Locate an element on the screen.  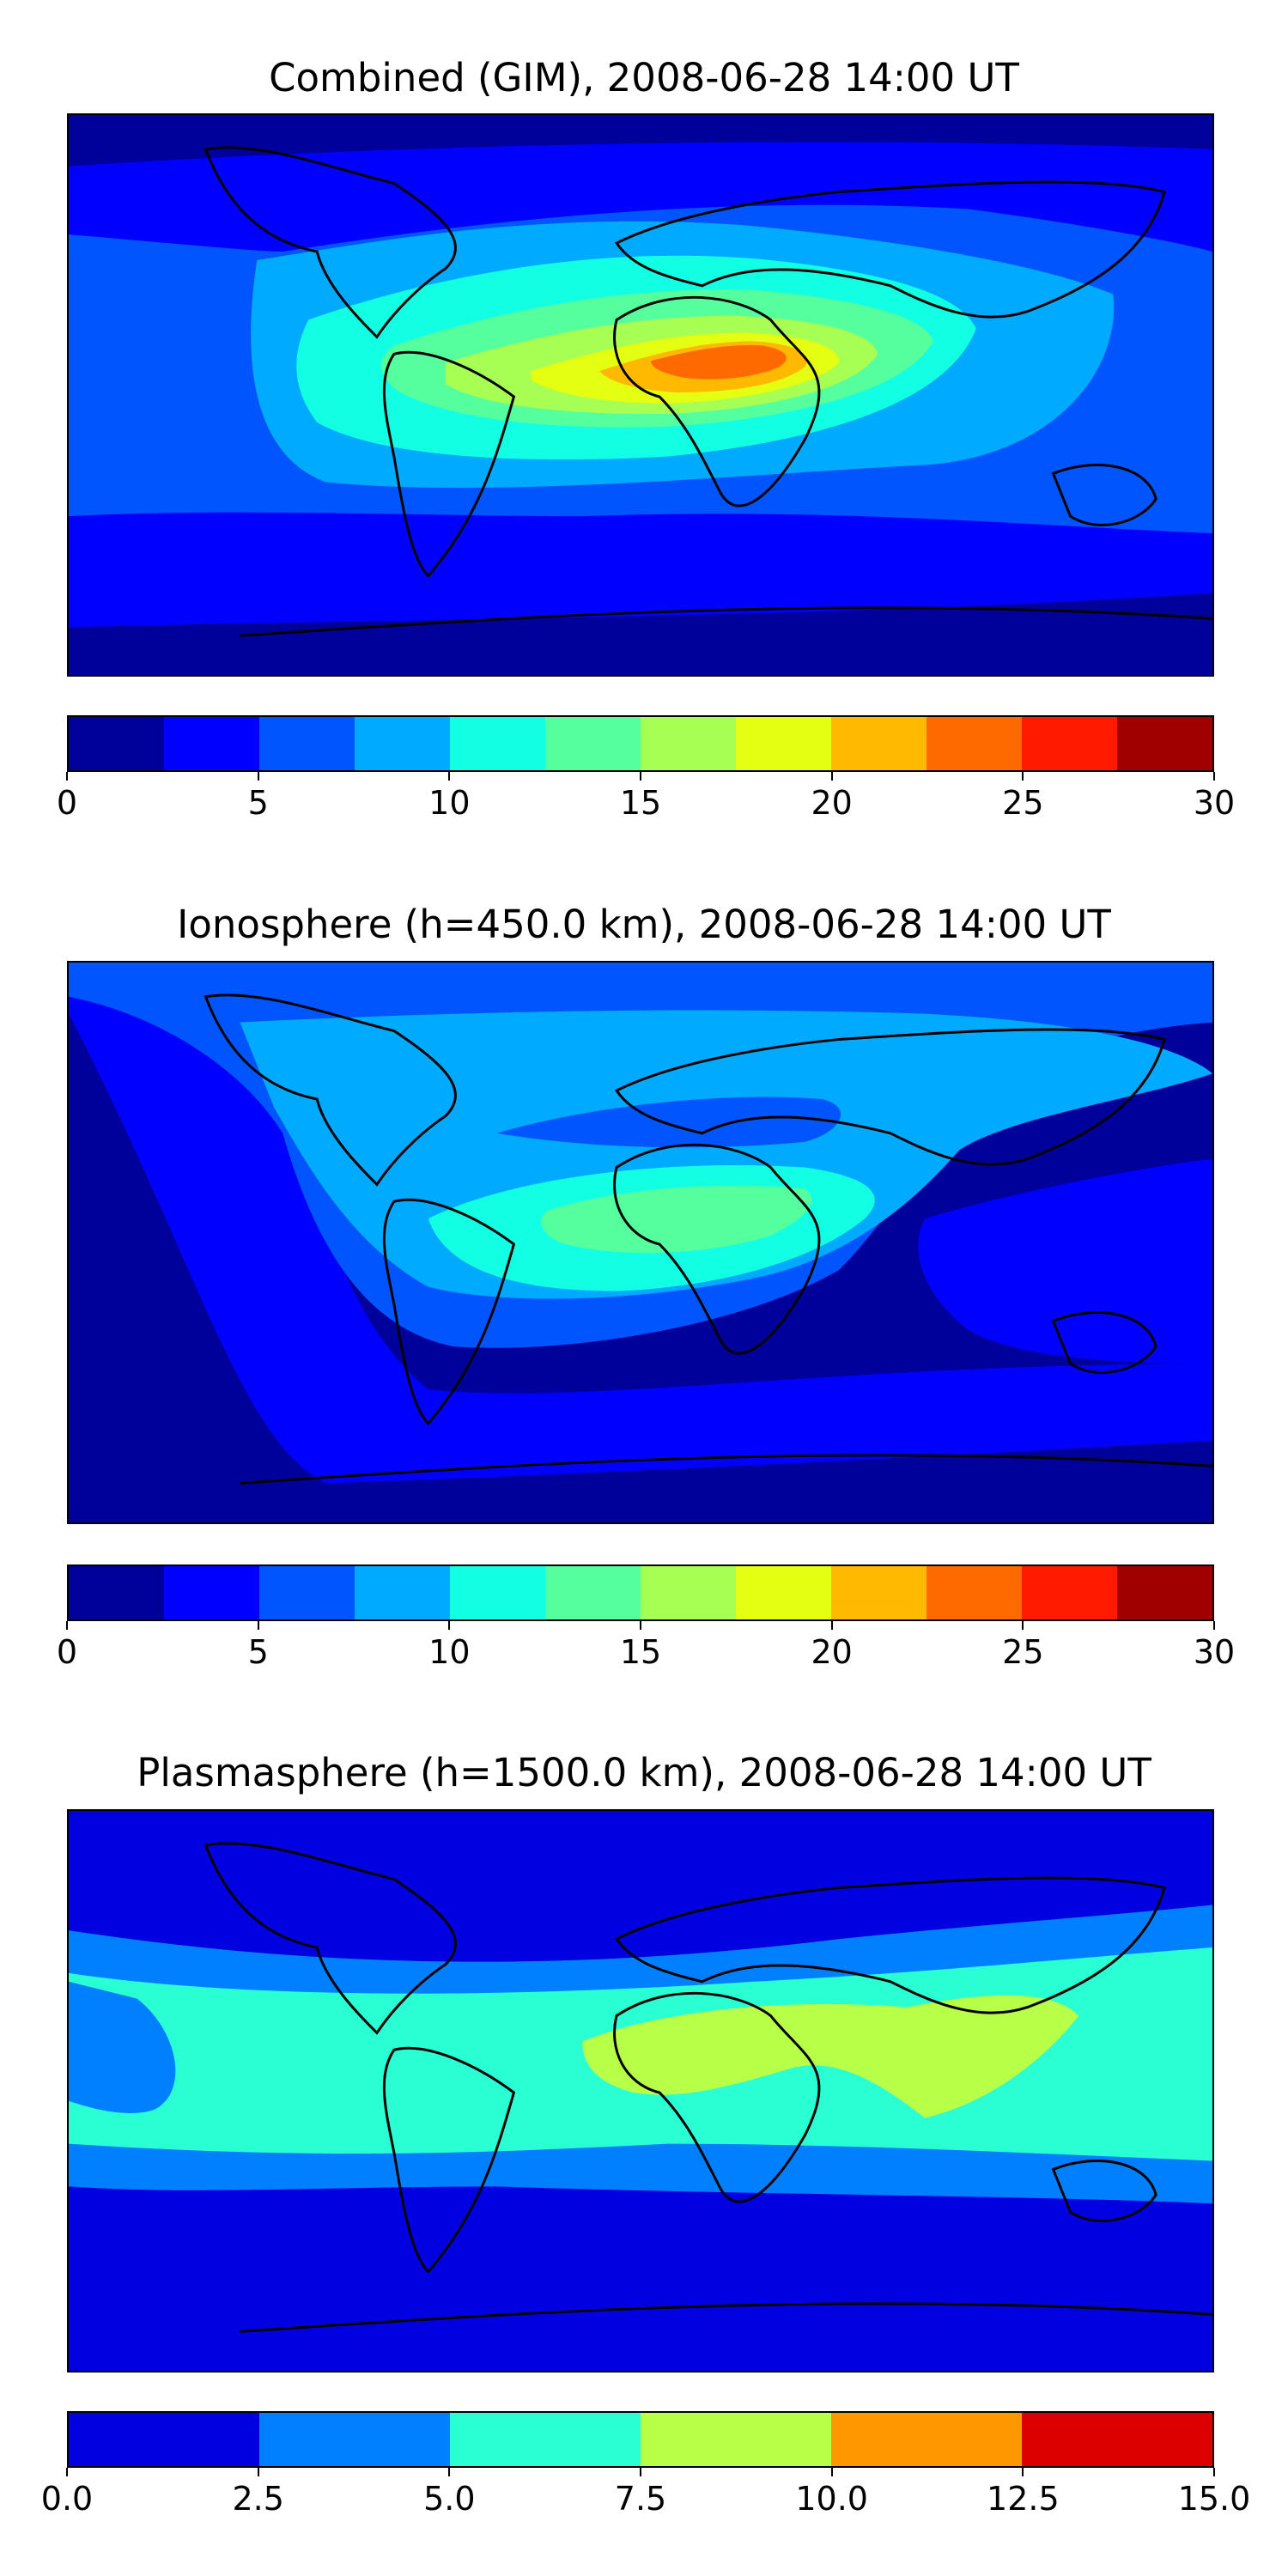
panel-3-colorbar-ticks: 0.0 2.5 5.0 7.5 10.0 12.5 15.0 is located at coordinates (645, 2493).